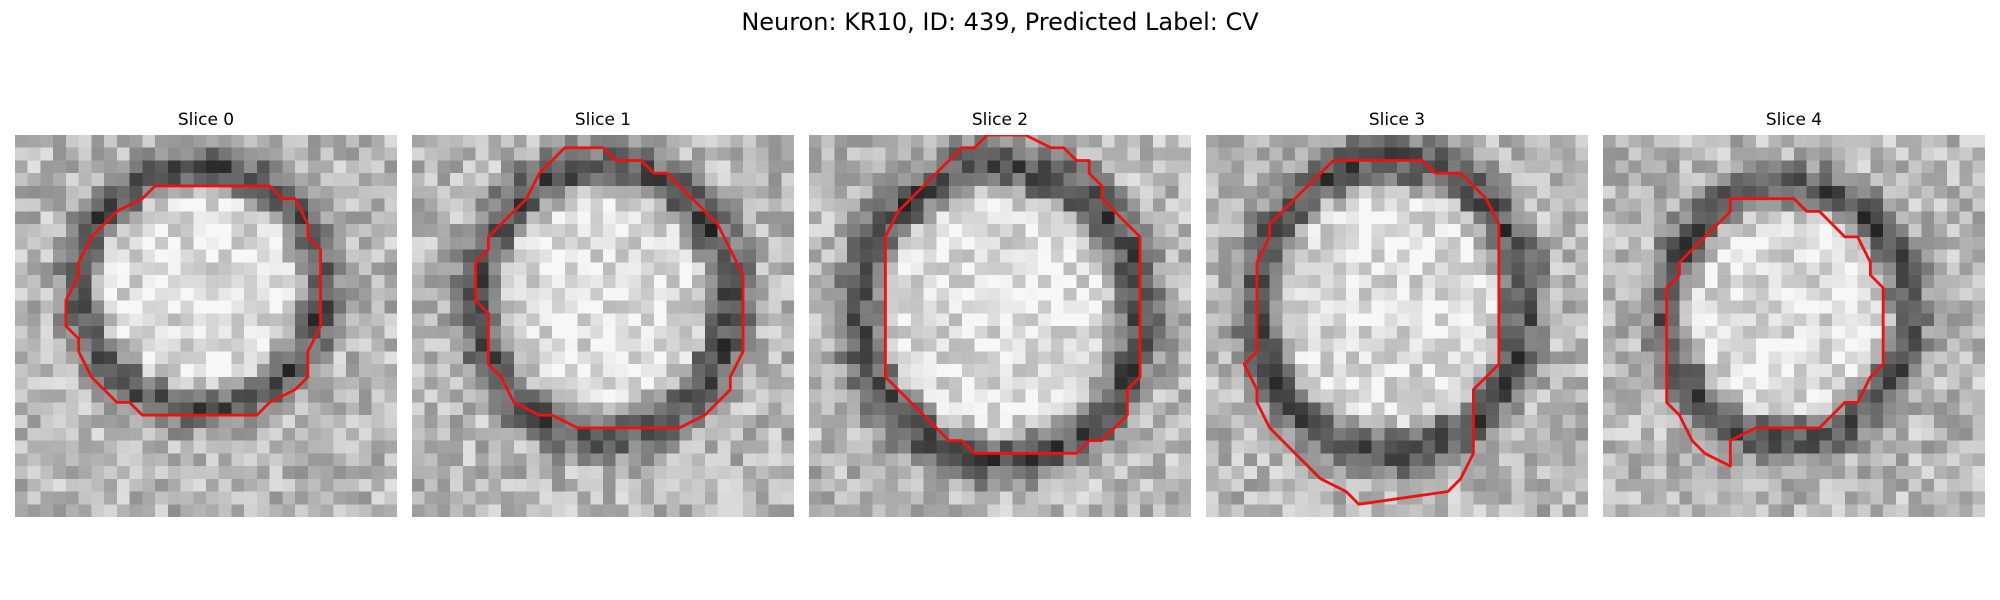 The width and height of the screenshot is (2000, 600). I want to click on slice-panel-2: Slice 2, so click(1000, 312).